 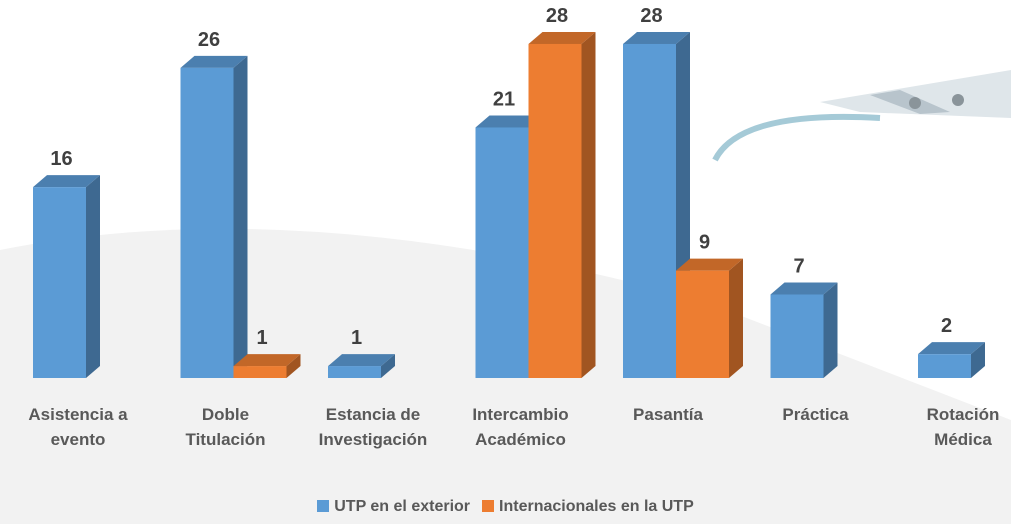 I want to click on legend-label: Internacionales en la UTP, so click(x=596, y=506).